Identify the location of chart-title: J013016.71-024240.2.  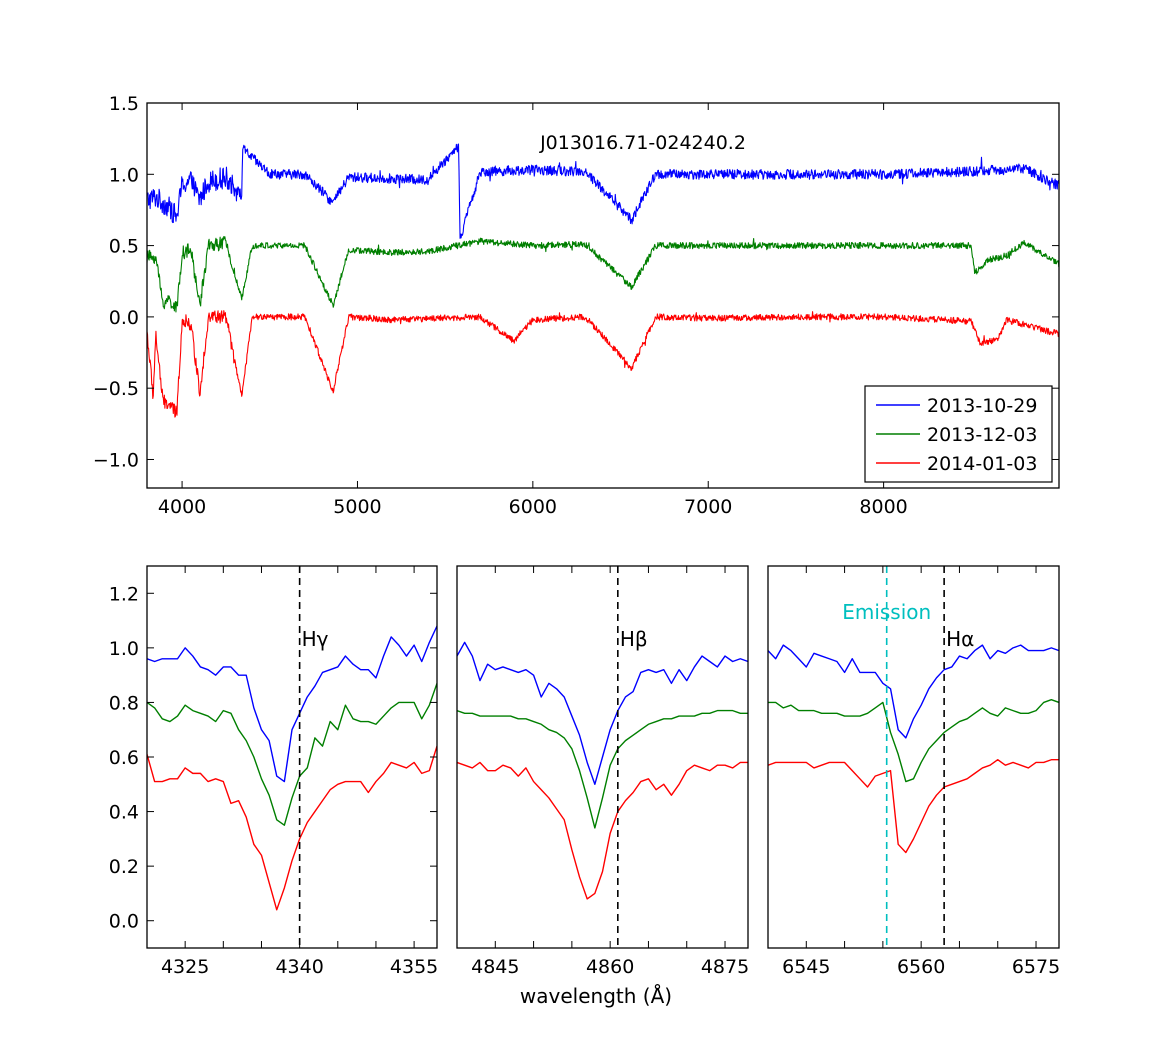
(642, 143).